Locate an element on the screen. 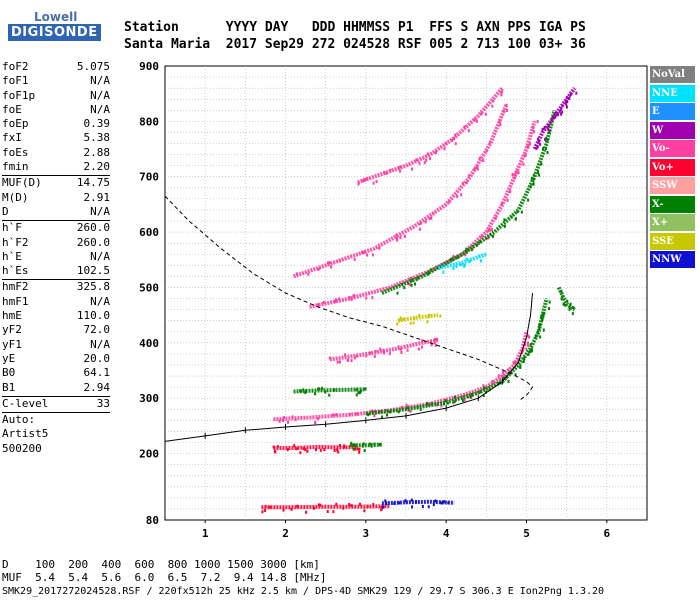  param-row: Auto: is located at coordinates (56, 420).